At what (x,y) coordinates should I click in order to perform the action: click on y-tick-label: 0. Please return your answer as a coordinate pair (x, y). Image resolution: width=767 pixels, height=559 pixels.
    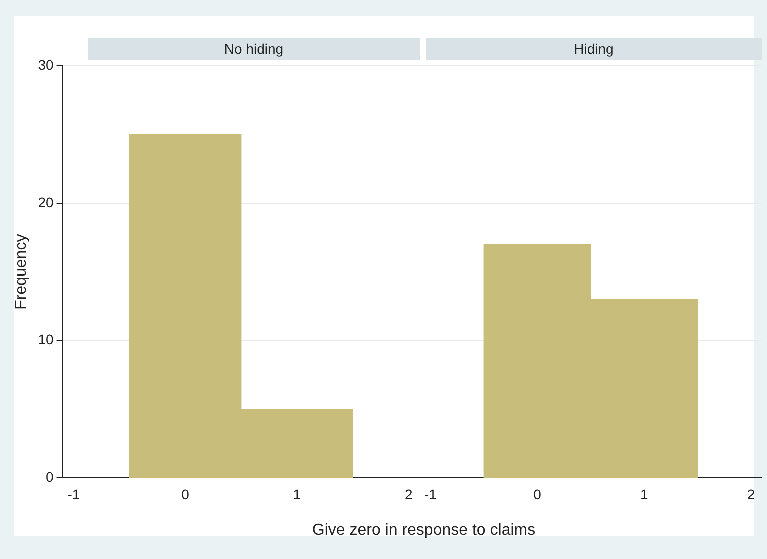
    Looking at the image, I should click on (50, 477).